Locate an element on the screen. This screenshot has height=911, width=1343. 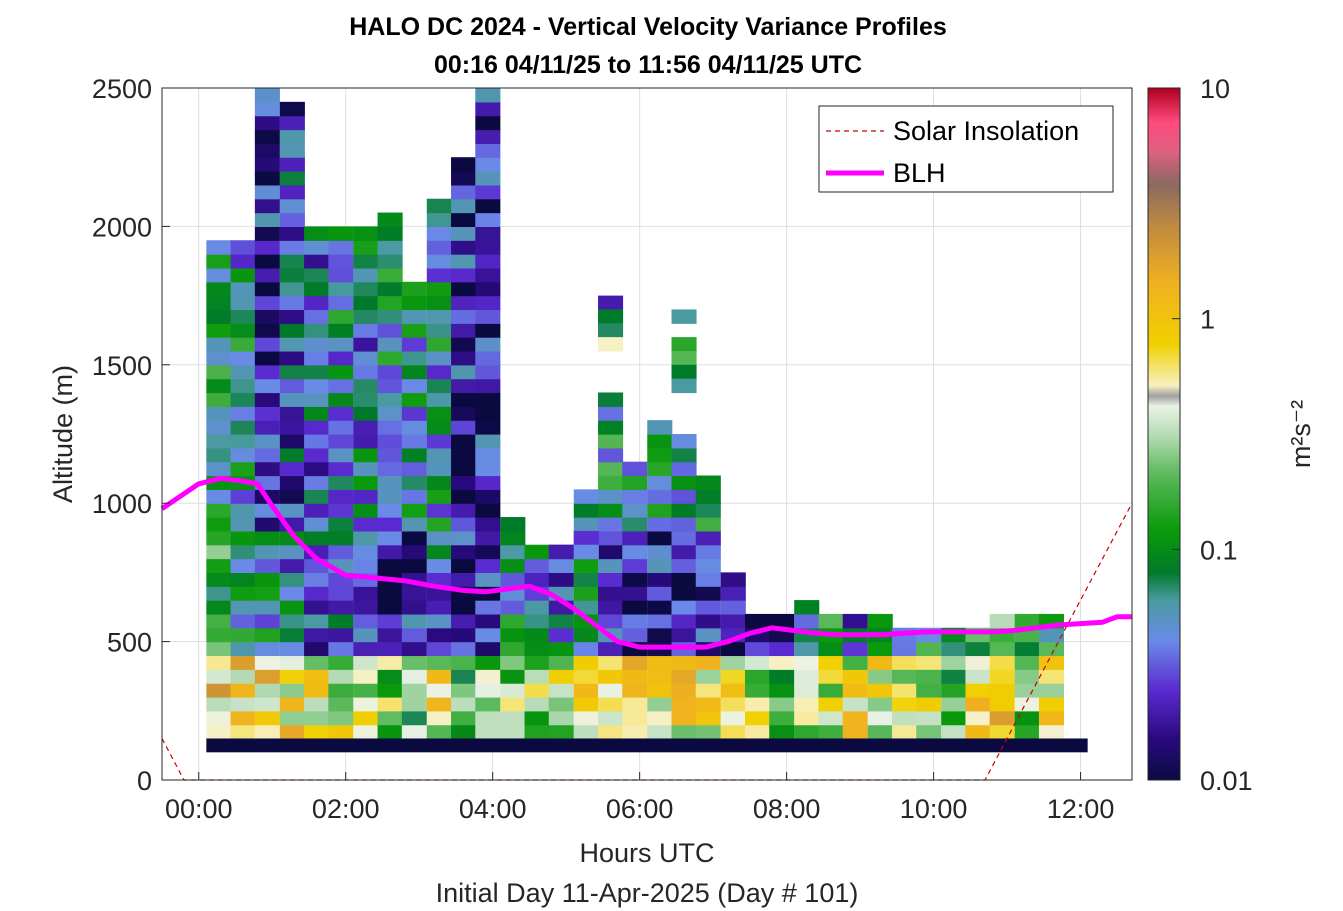
x-tick-label: 04:00 is located at coordinates (493, 809).